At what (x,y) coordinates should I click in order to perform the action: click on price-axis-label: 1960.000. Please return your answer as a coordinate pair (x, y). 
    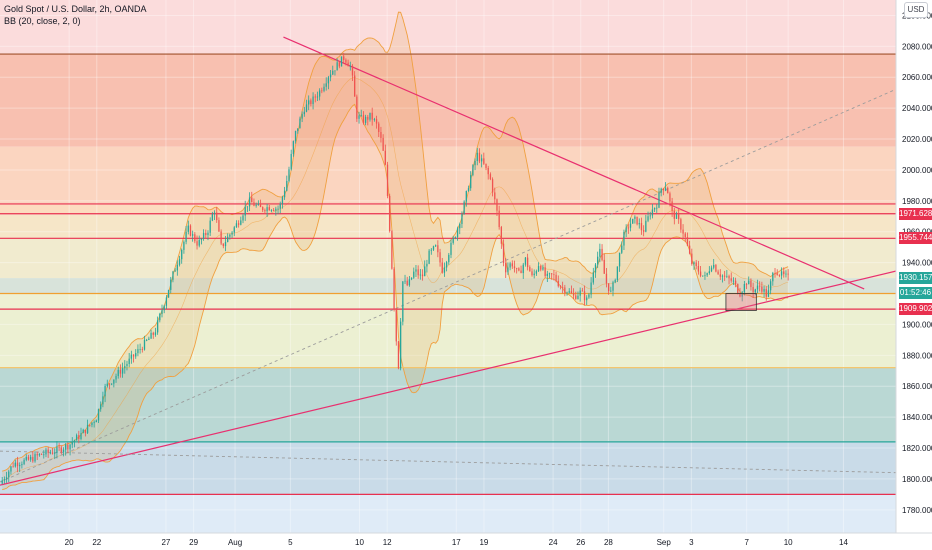
    Looking at the image, I should click on (917, 232).